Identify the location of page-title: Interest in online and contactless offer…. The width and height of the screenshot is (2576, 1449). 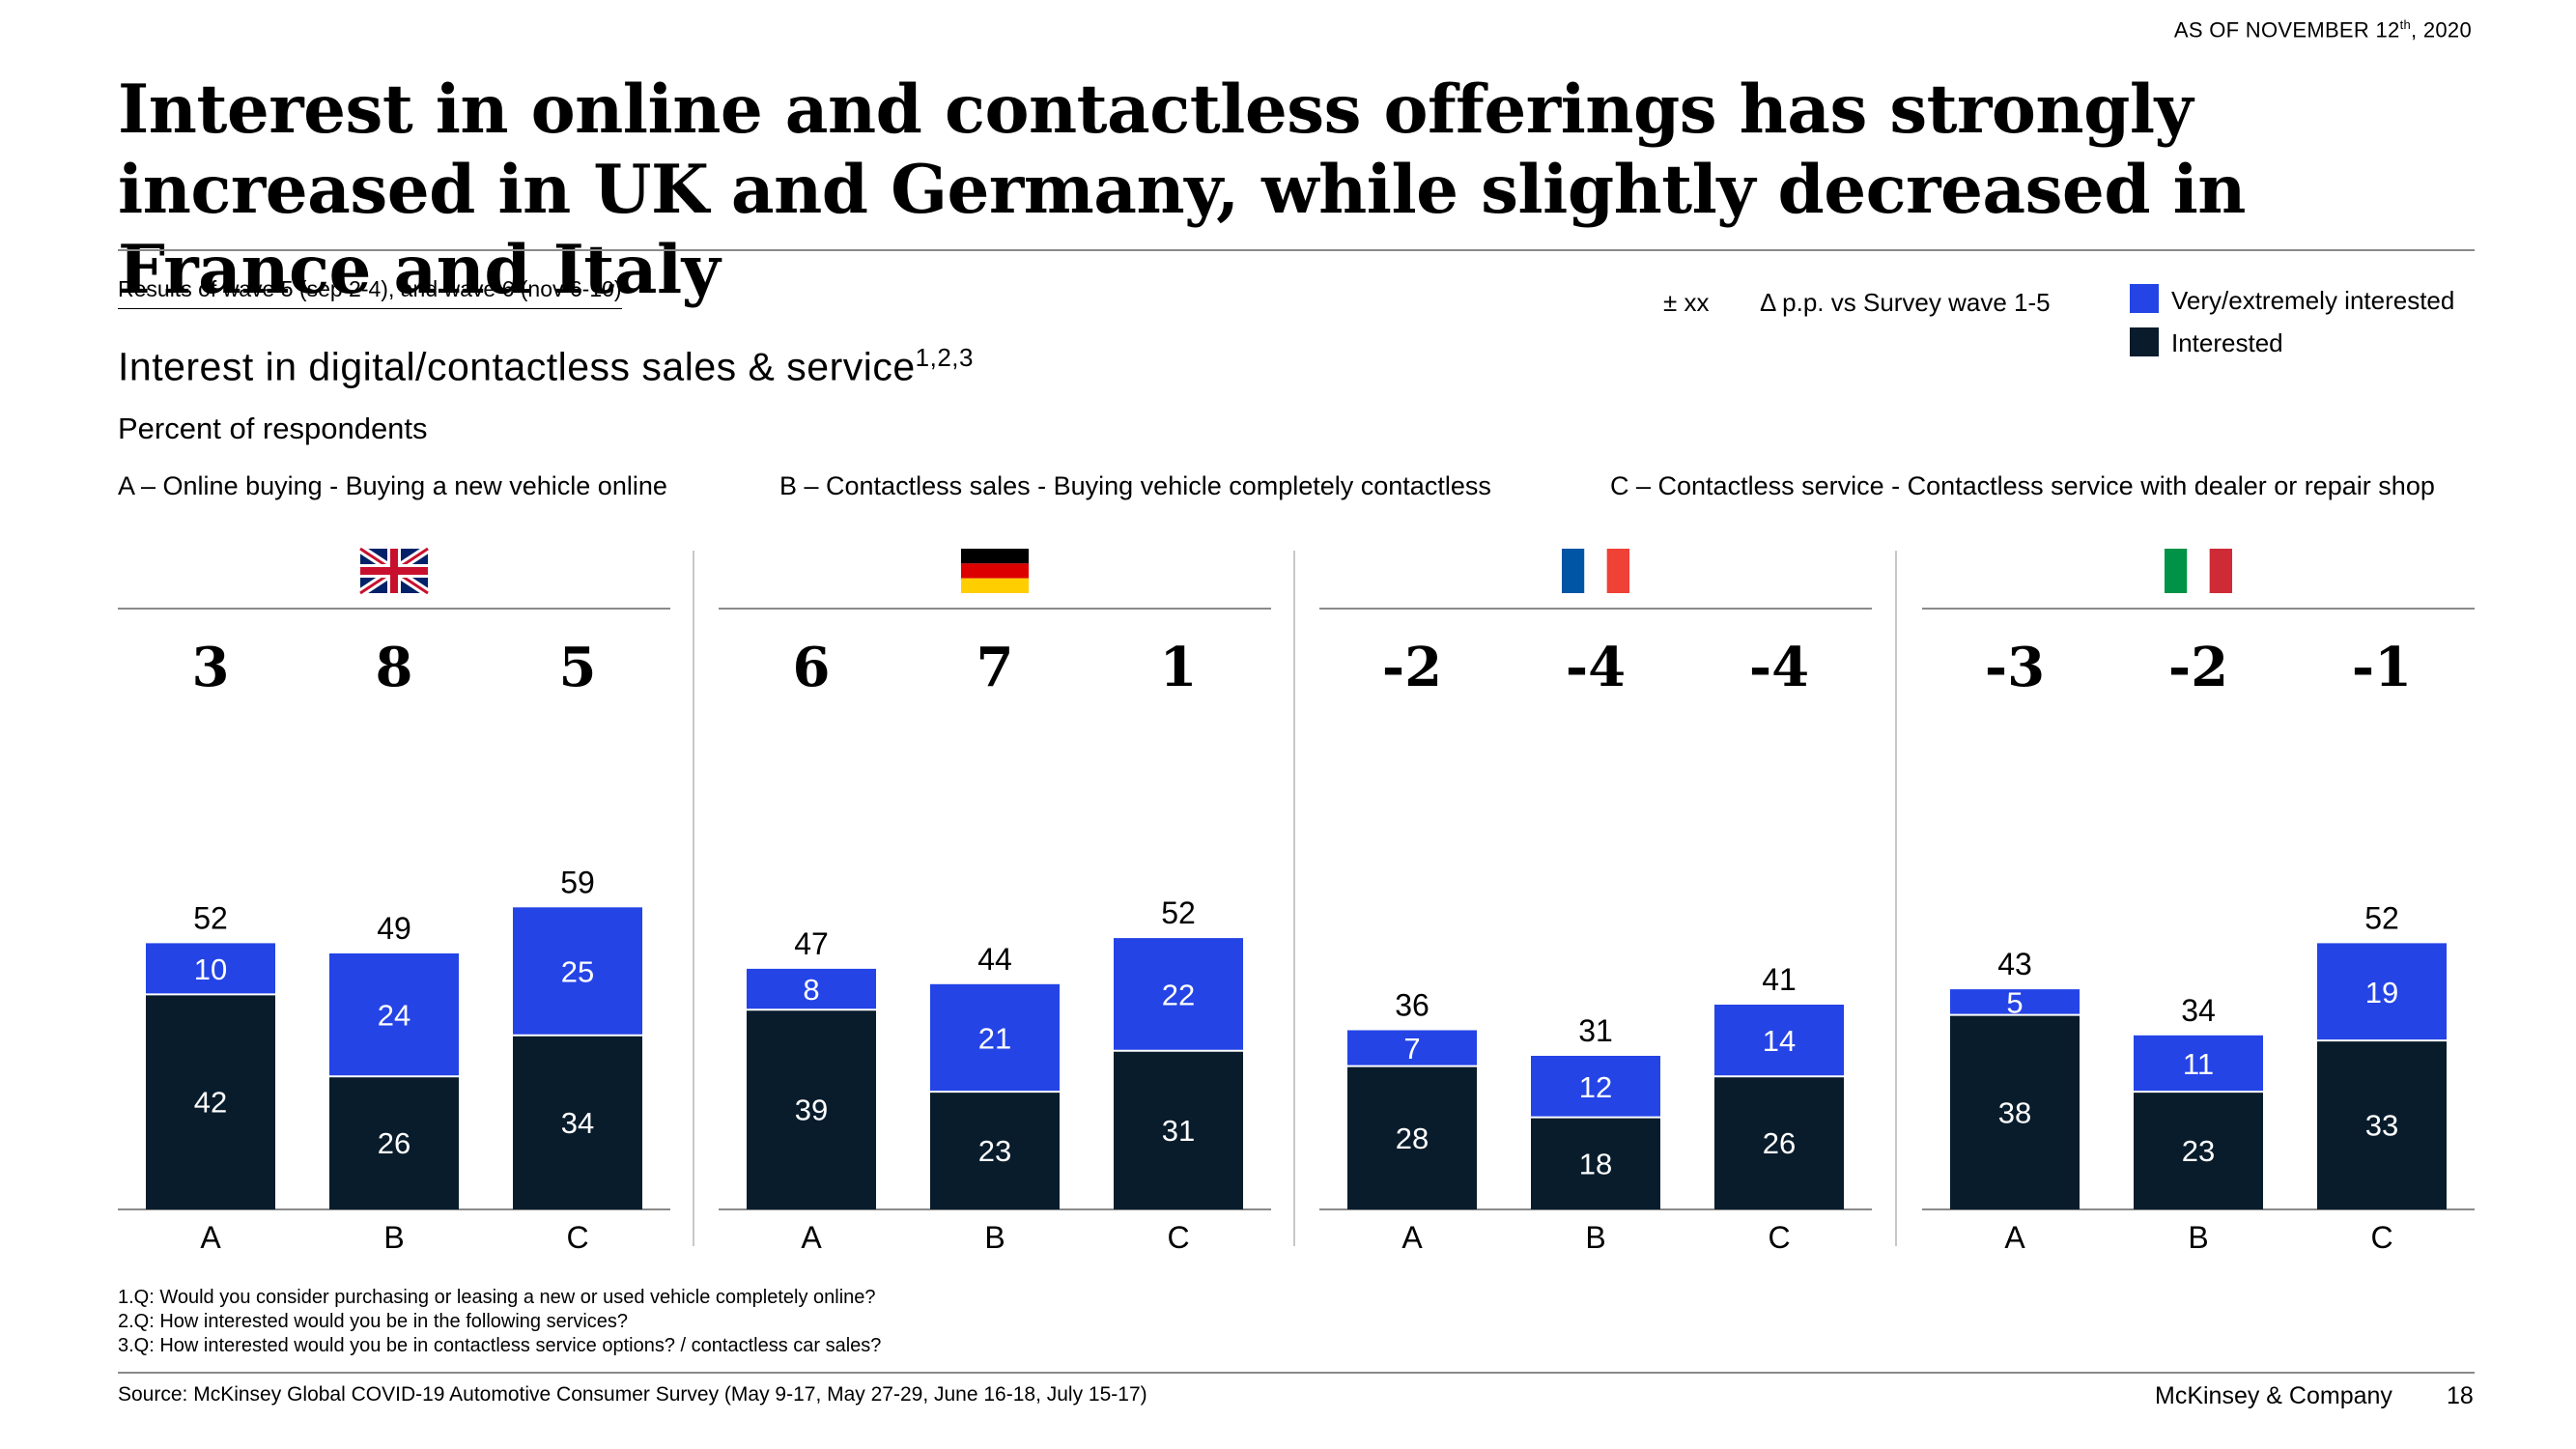
(1182, 190).